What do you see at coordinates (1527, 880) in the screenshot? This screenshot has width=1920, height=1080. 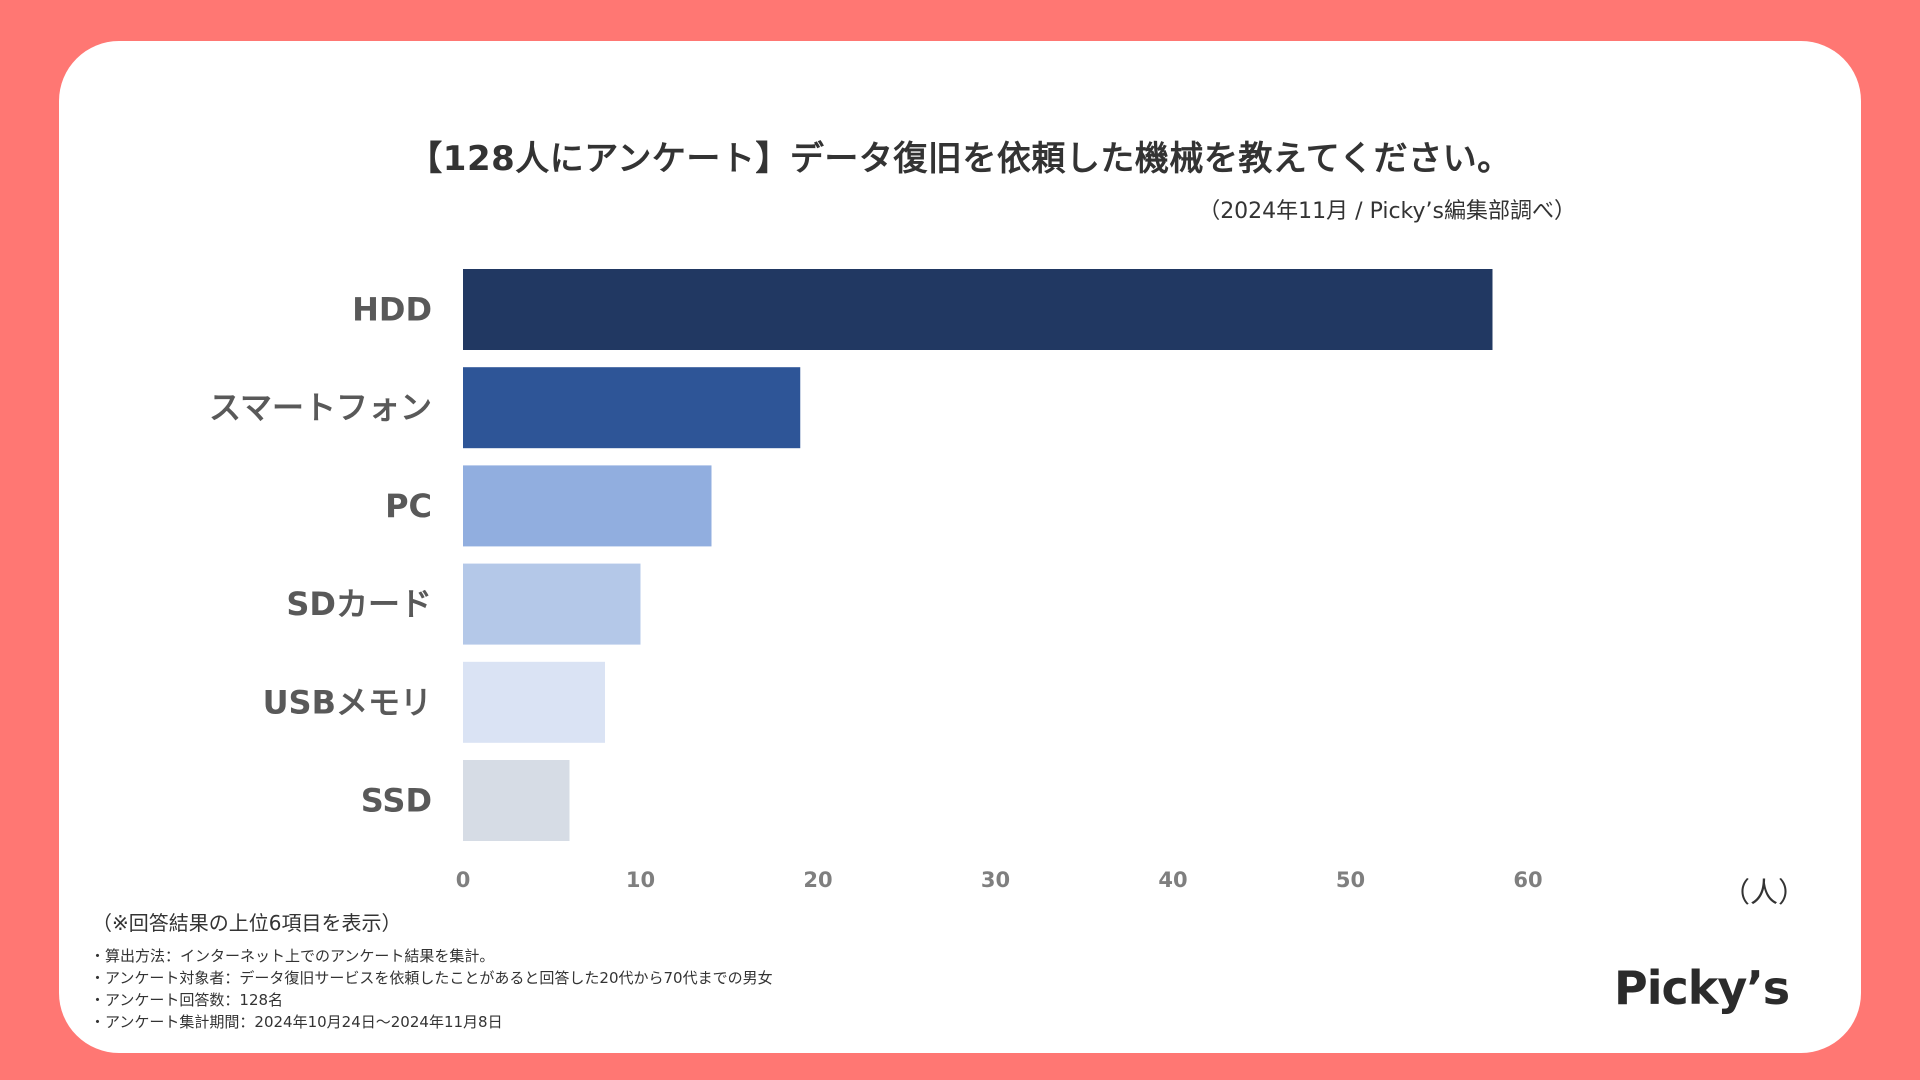 I see `x-tick-label: 60` at bounding box center [1527, 880].